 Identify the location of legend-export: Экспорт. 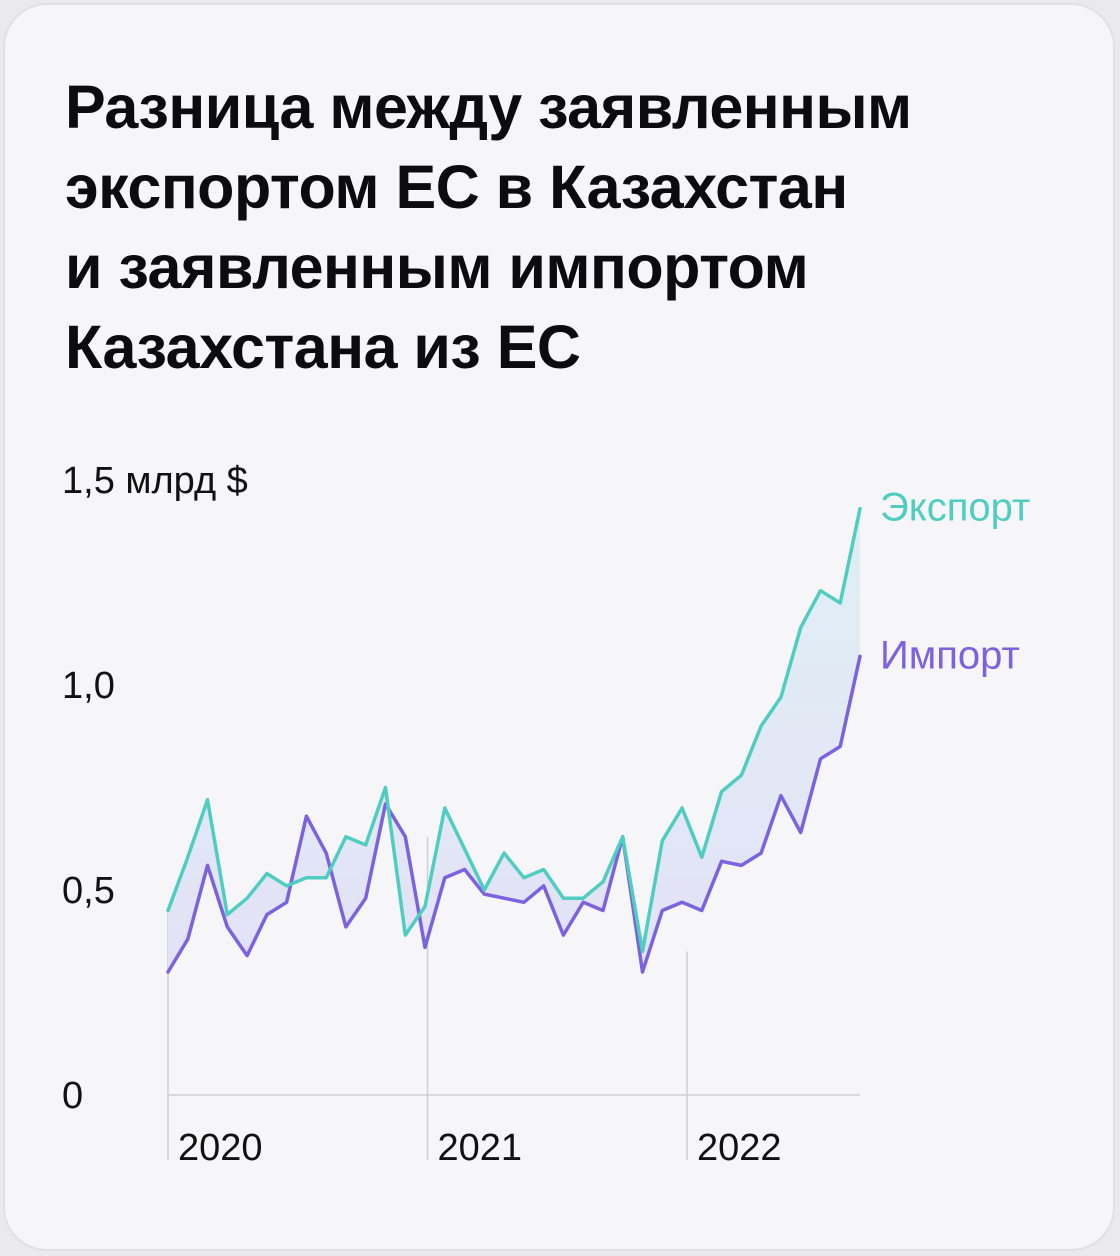
(955, 508).